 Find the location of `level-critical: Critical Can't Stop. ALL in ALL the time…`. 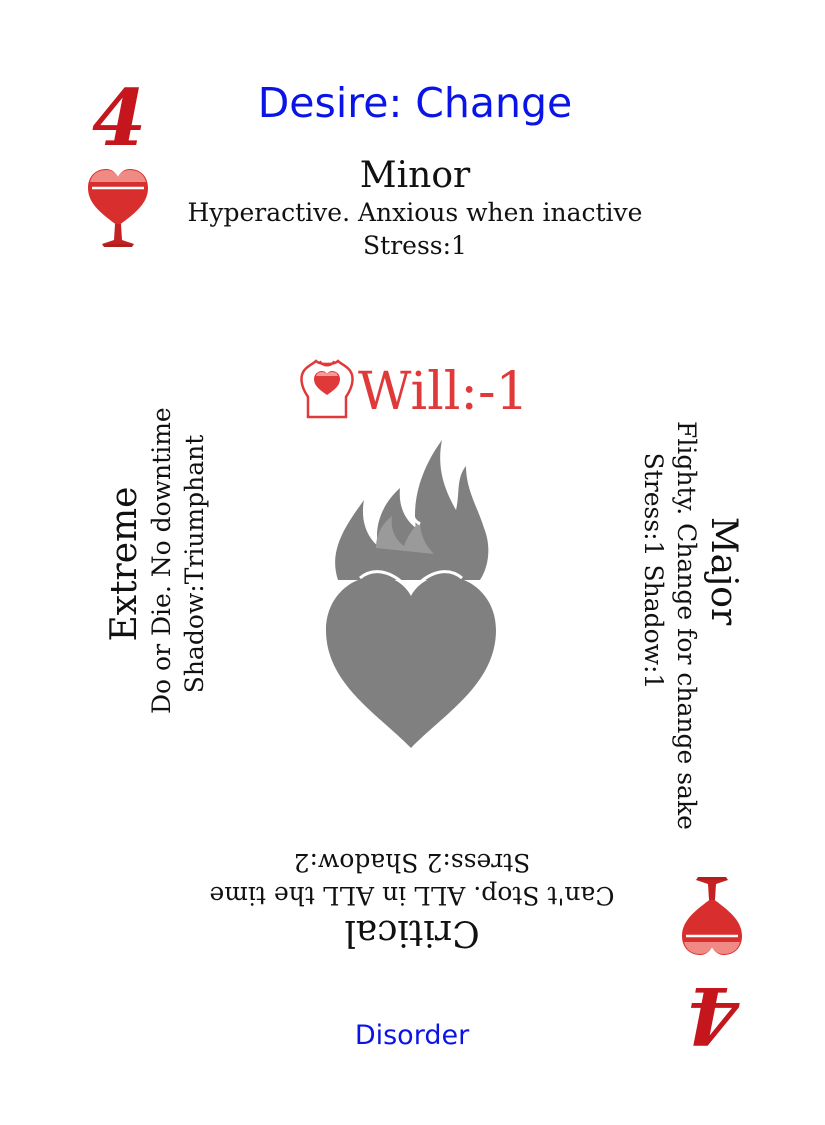

level-critical: Critical Can't Stop. ALL in ALL the time… is located at coordinates (412, 899).